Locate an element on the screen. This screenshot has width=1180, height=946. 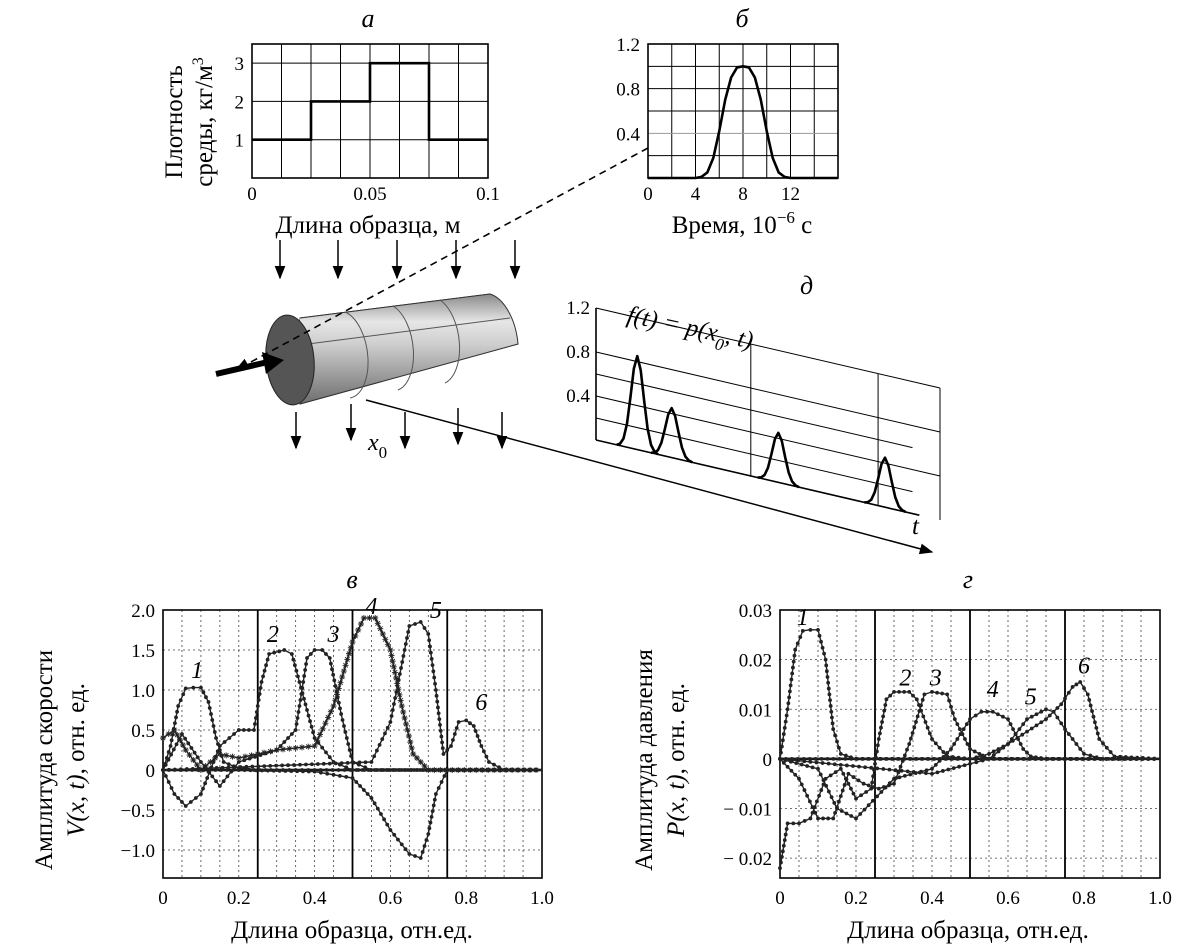
x-tick-label: 4 is located at coordinates (696, 194).